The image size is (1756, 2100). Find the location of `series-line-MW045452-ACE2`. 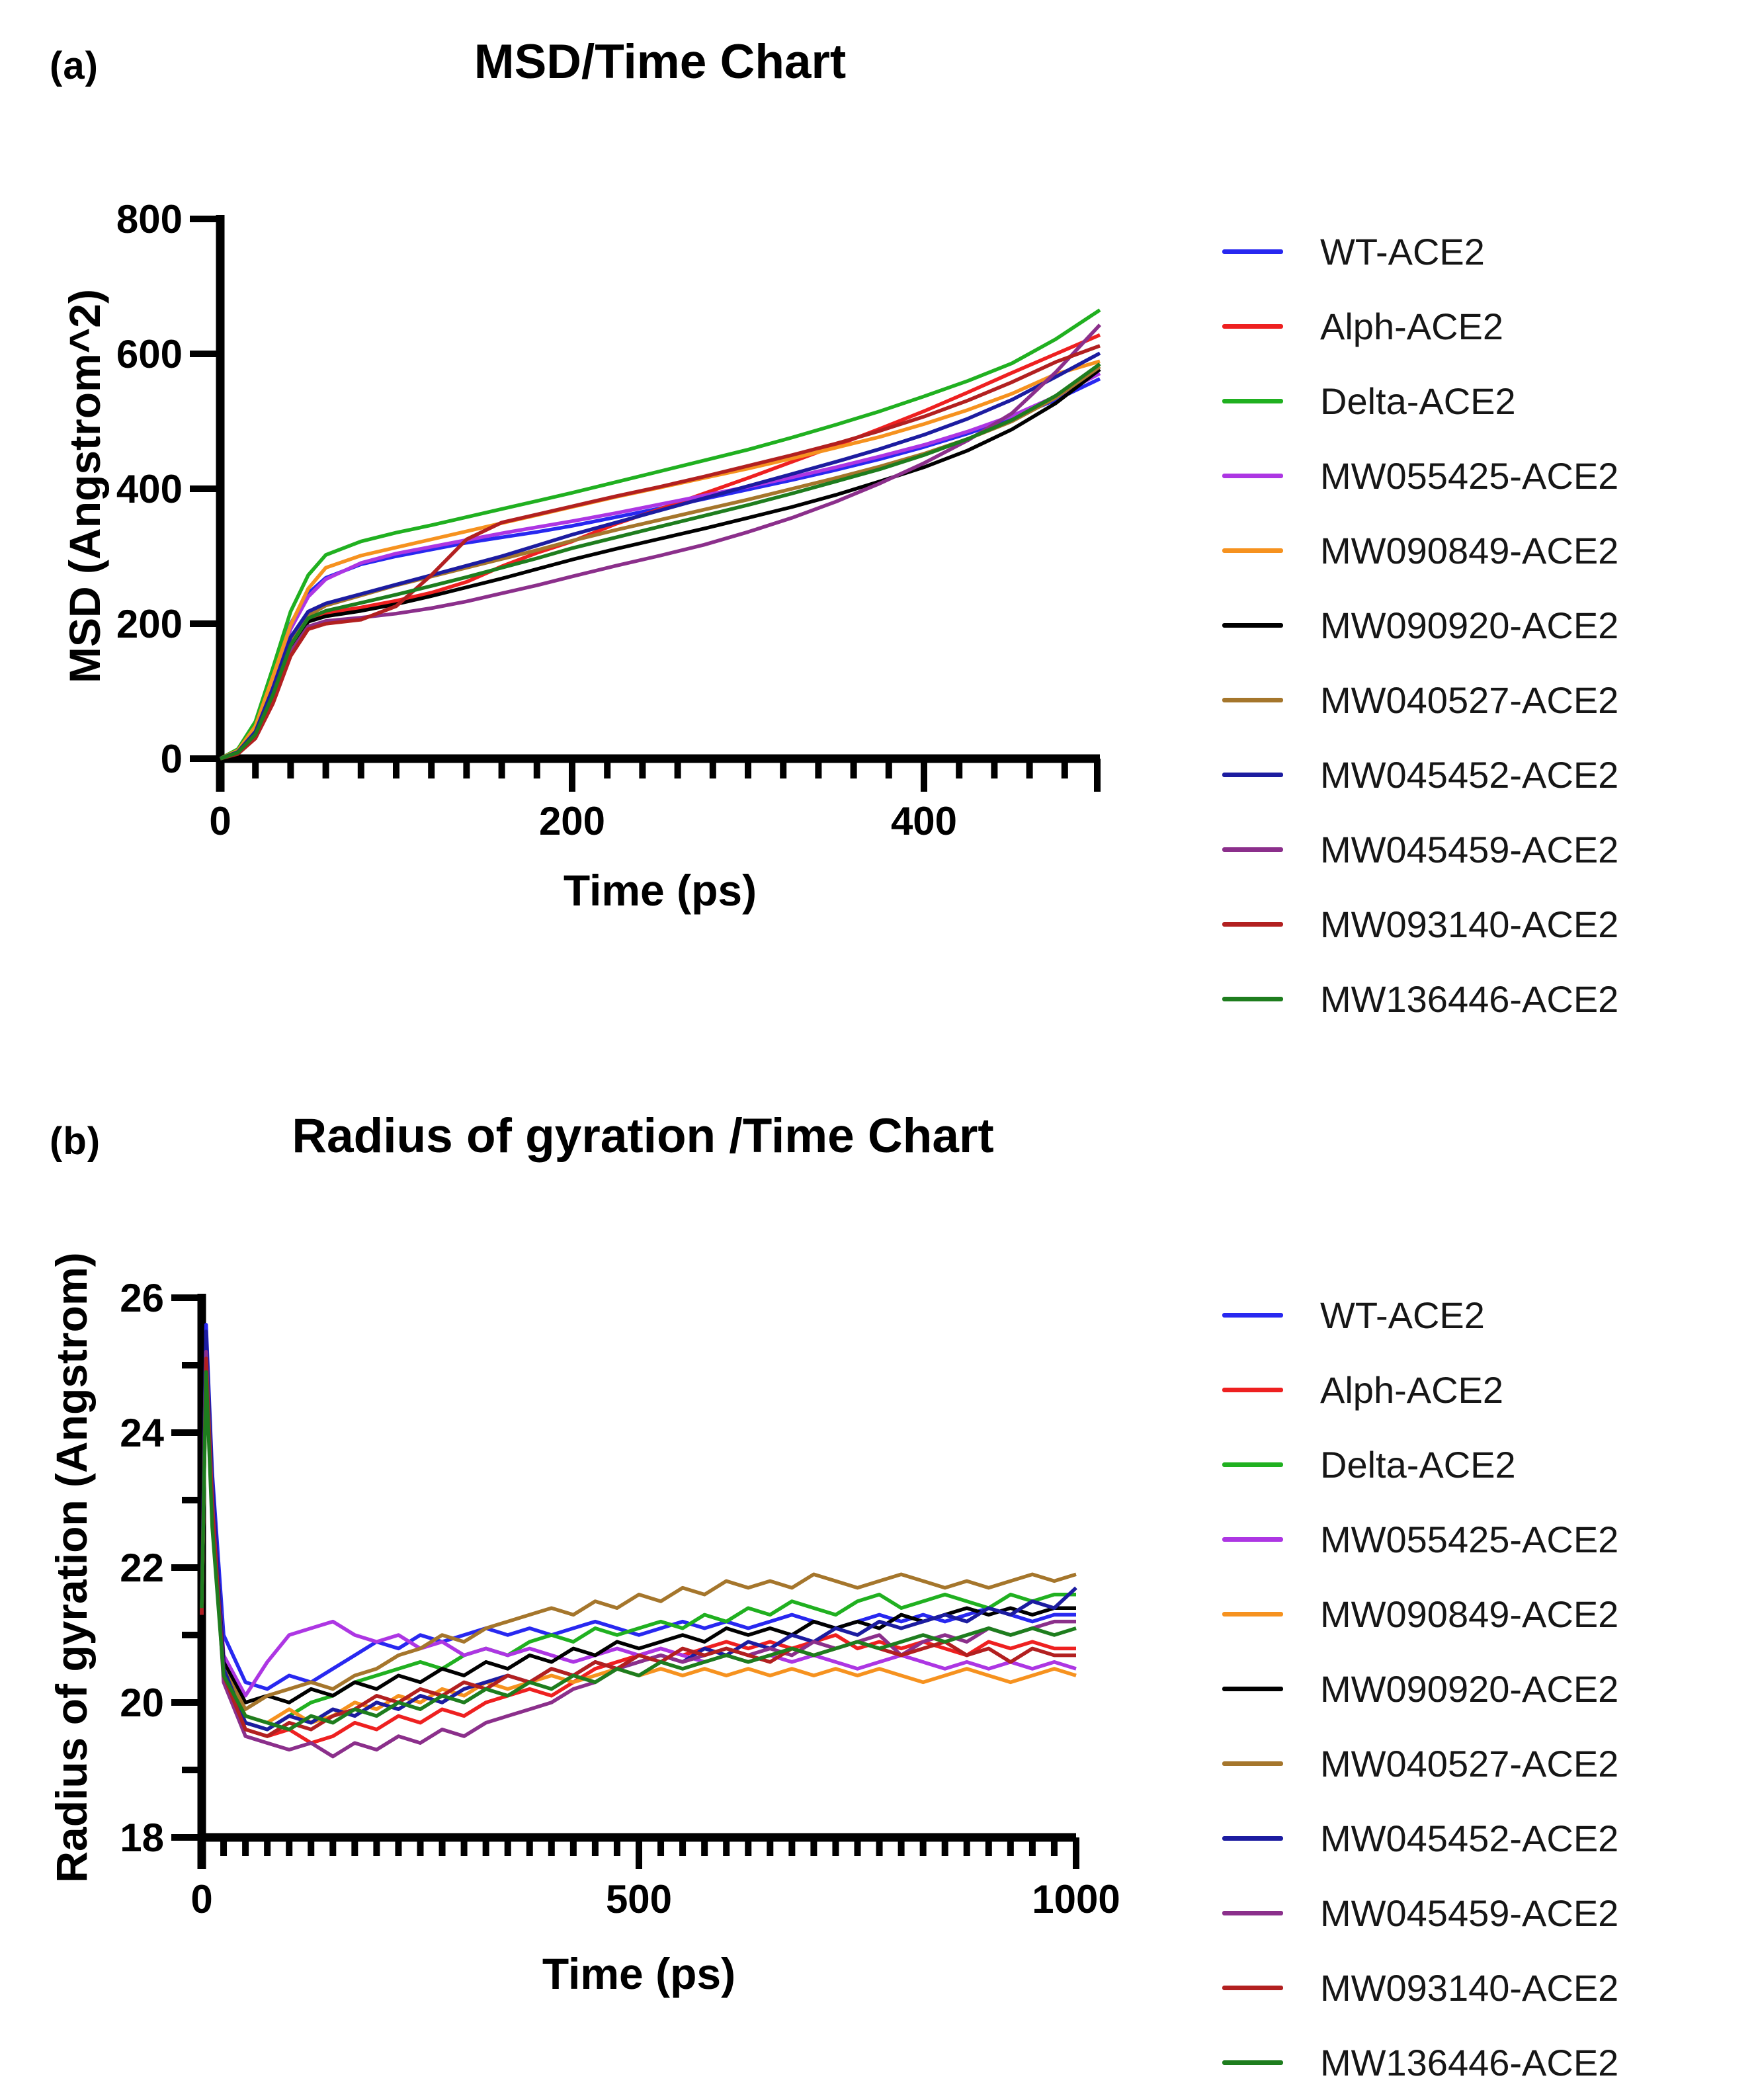

series-line-MW045452-ACE2 is located at coordinates (660, 556).